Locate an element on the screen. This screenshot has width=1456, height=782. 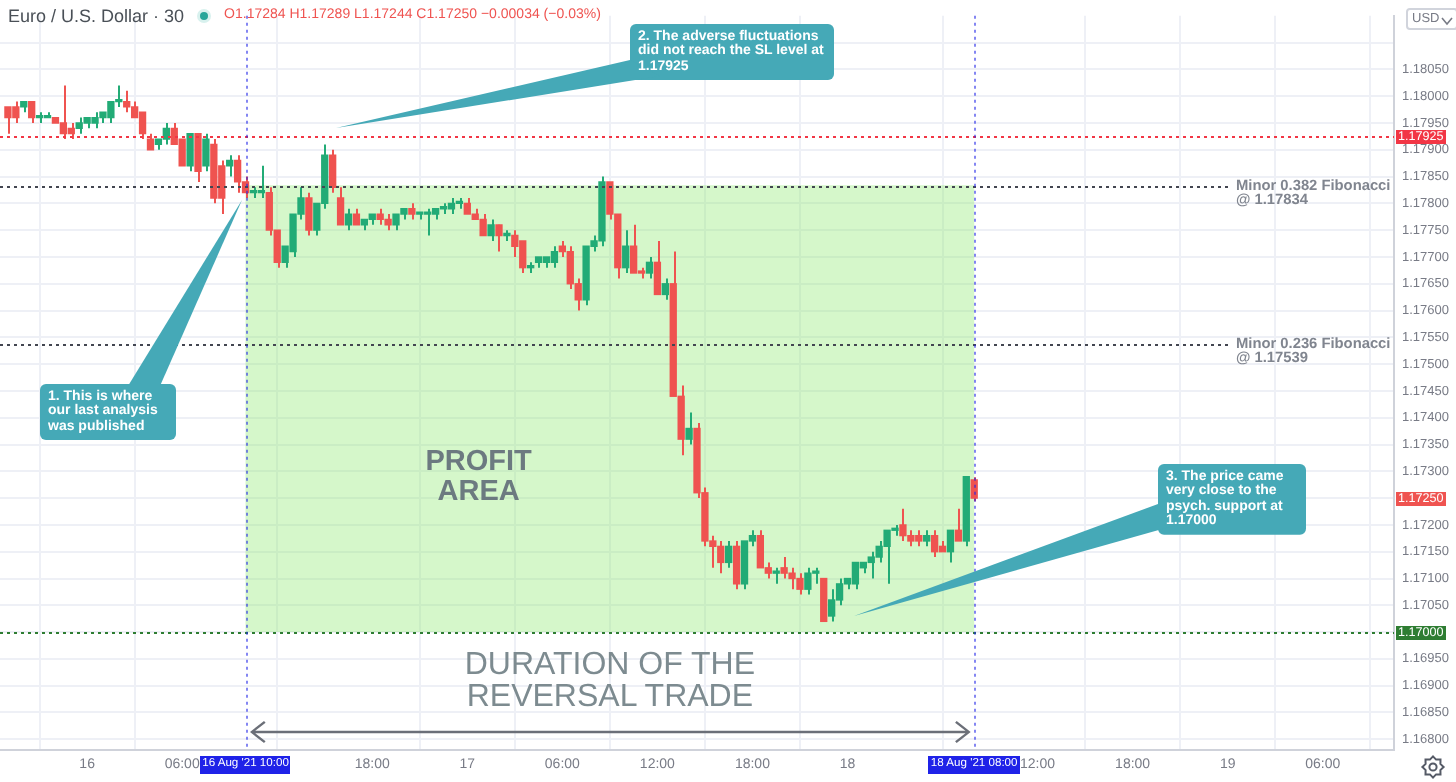
chart-title: Euro / U.S. Dollar · 30 is located at coordinates (96, 16).